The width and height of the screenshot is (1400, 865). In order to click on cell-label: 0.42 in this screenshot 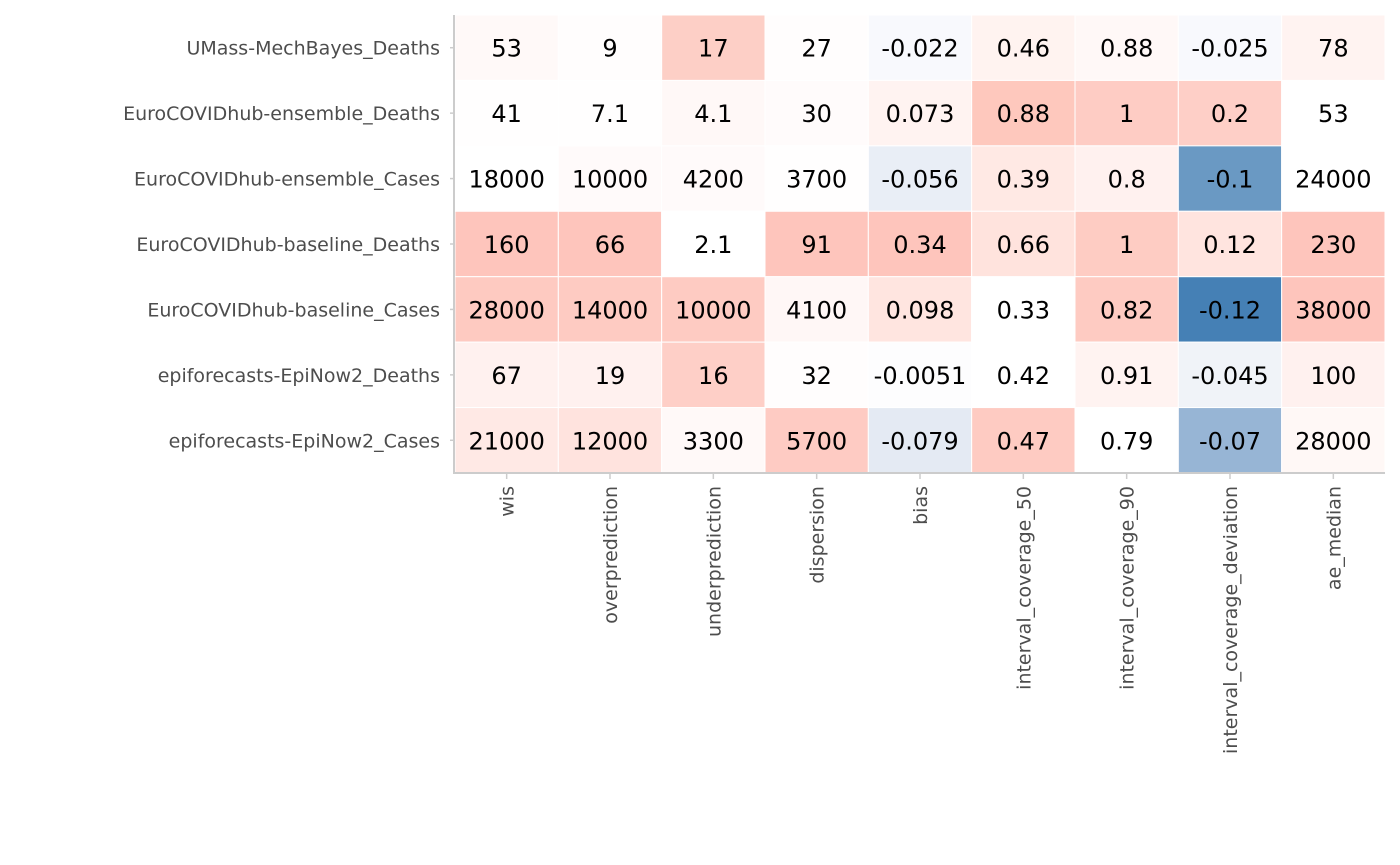, I will do `click(1023, 376)`.